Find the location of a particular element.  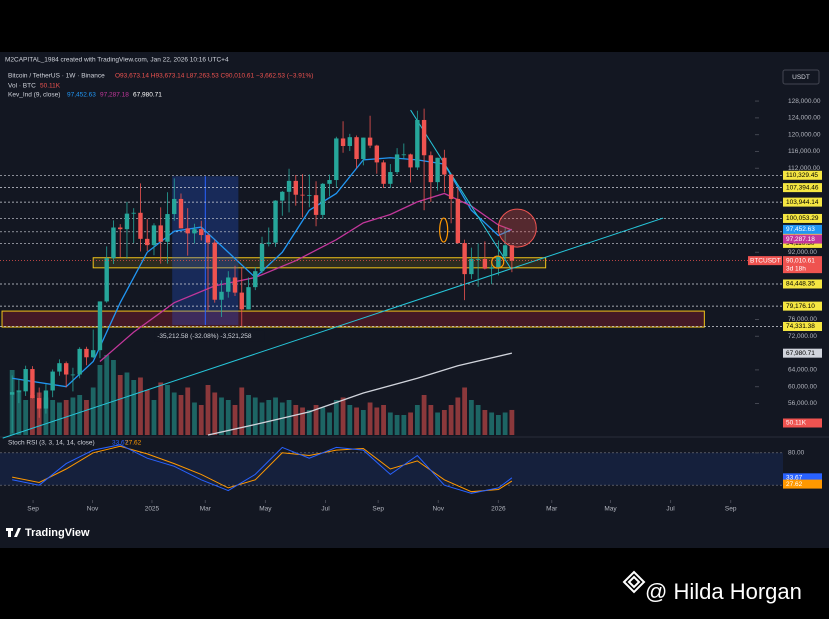

y-tick-label: 128,000.00 is located at coordinates (804, 101).